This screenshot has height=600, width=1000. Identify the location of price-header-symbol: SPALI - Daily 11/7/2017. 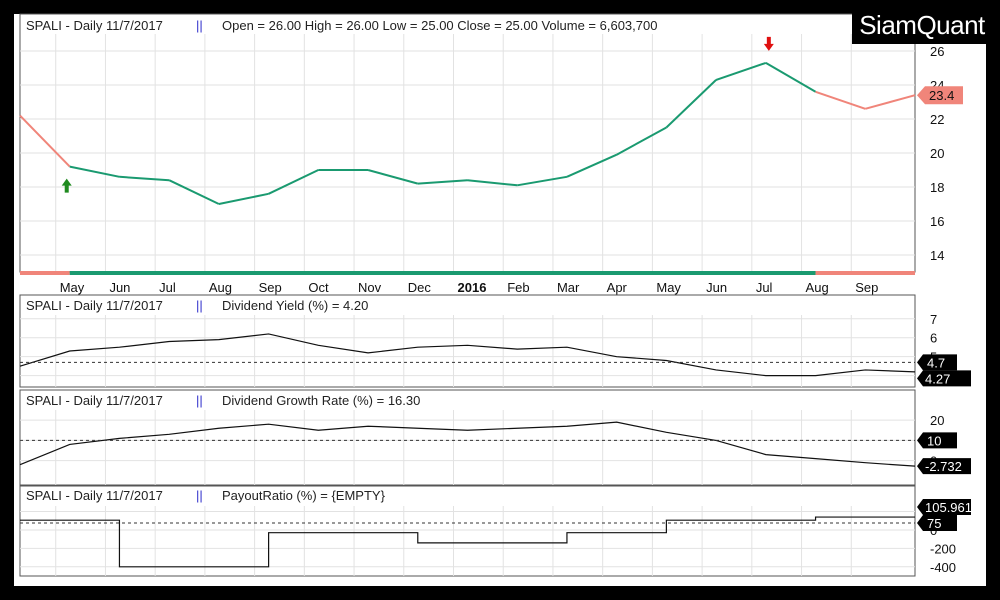
(94, 25).